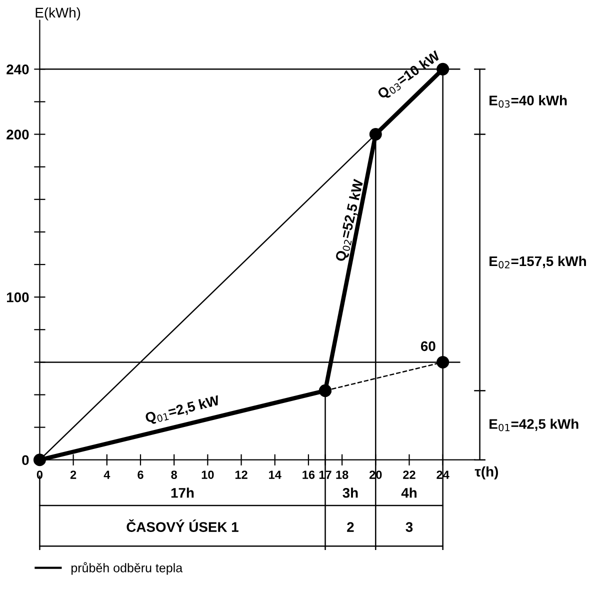  Describe the element at coordinates (182, 525) in the screenshot. I see `text: ČASOVÝ ÚSEK 1` at that location.